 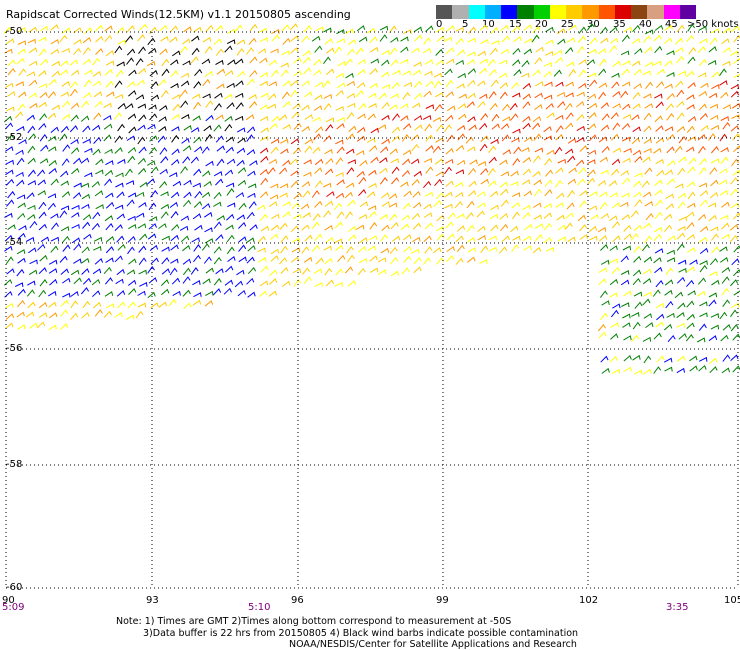 What do you see at coordinates (671, 24) in the screenshot?
I see `legend-label-45: 45` at bounding box center [671, 24].